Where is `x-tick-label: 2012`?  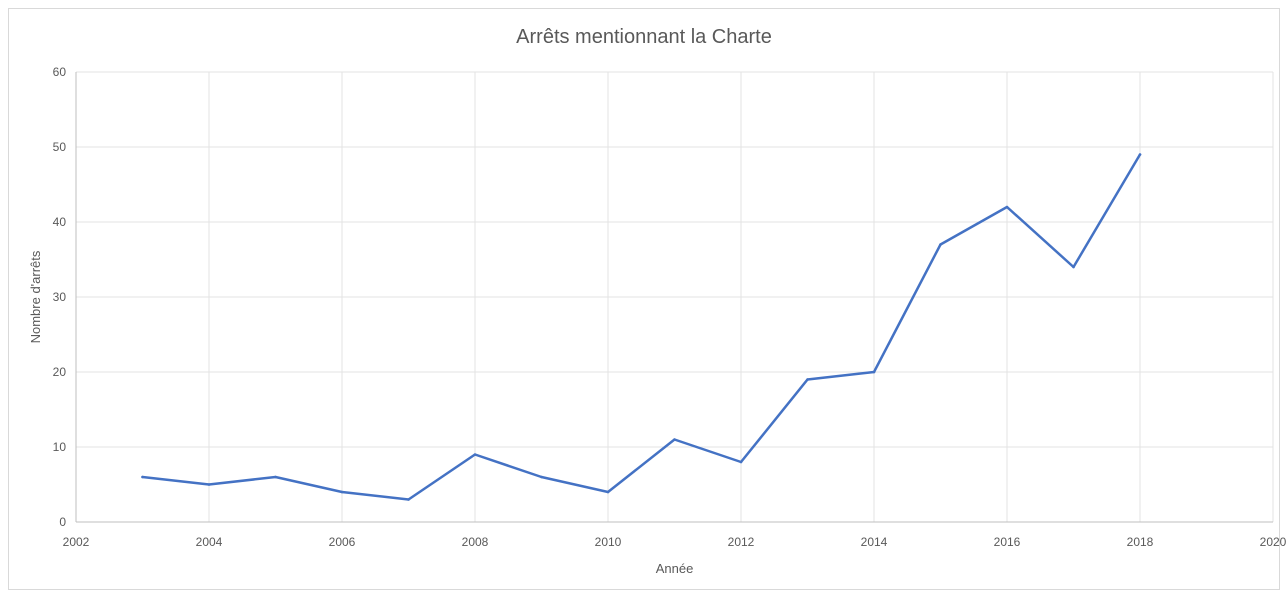 x-tick-label: 2012 is located at coordinates (741, 542).